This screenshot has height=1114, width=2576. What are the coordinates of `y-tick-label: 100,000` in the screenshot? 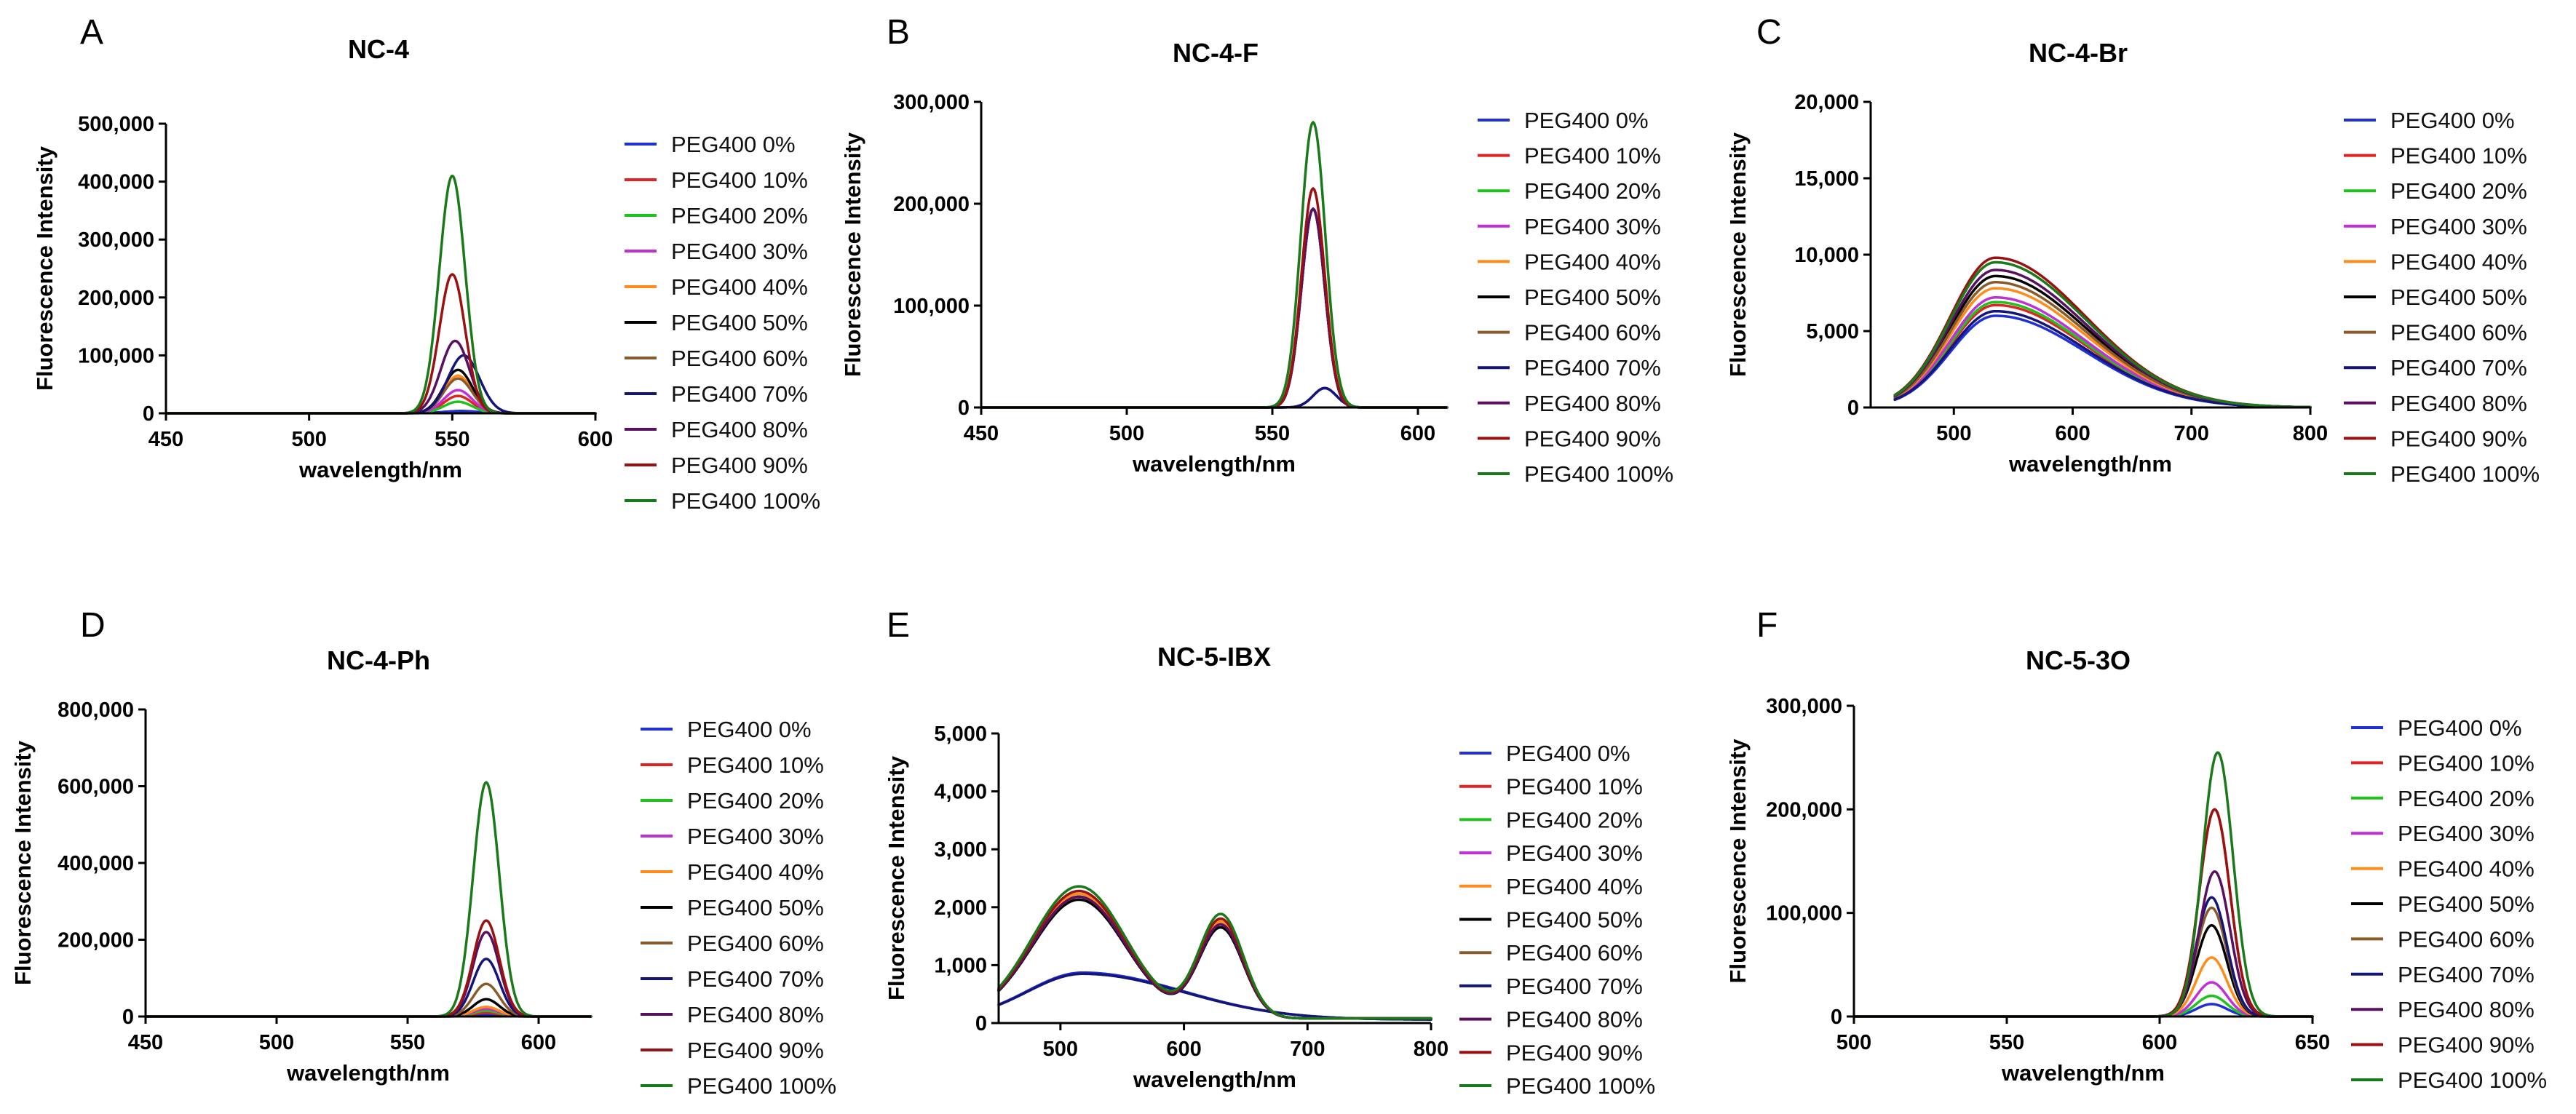 It's located at (116, 355).